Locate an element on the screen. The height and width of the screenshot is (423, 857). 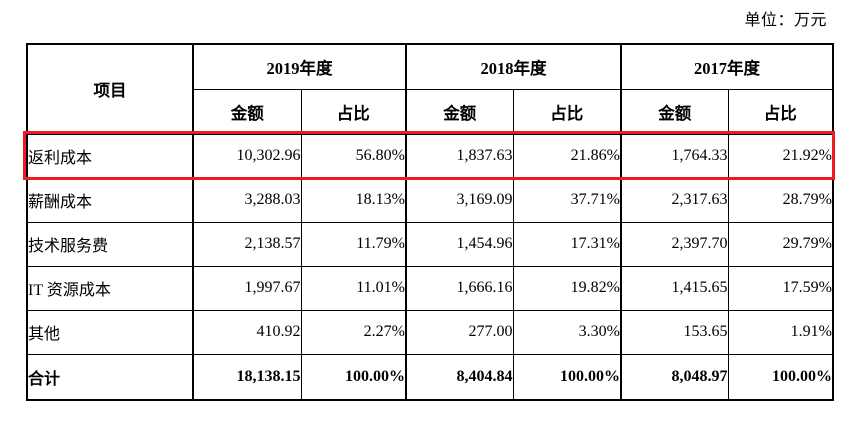
cell-2018-amount: 277.00 is located at coordinates (459, 332).